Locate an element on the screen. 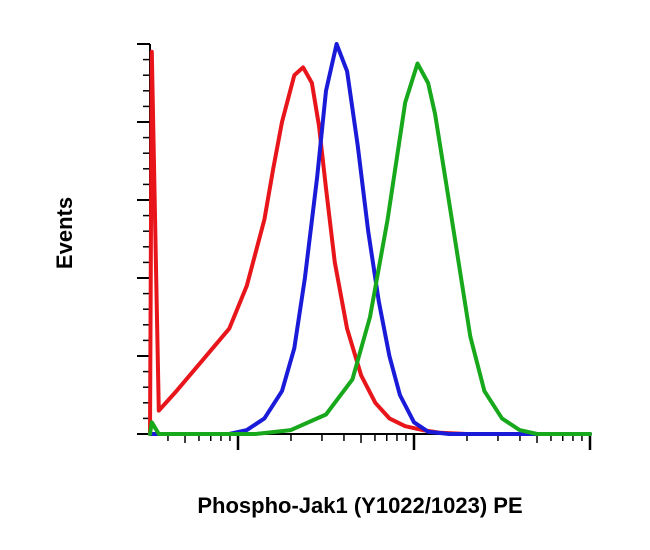 This screenshot has height=550, width=650. y-axis is located at coordinates (144, 239).